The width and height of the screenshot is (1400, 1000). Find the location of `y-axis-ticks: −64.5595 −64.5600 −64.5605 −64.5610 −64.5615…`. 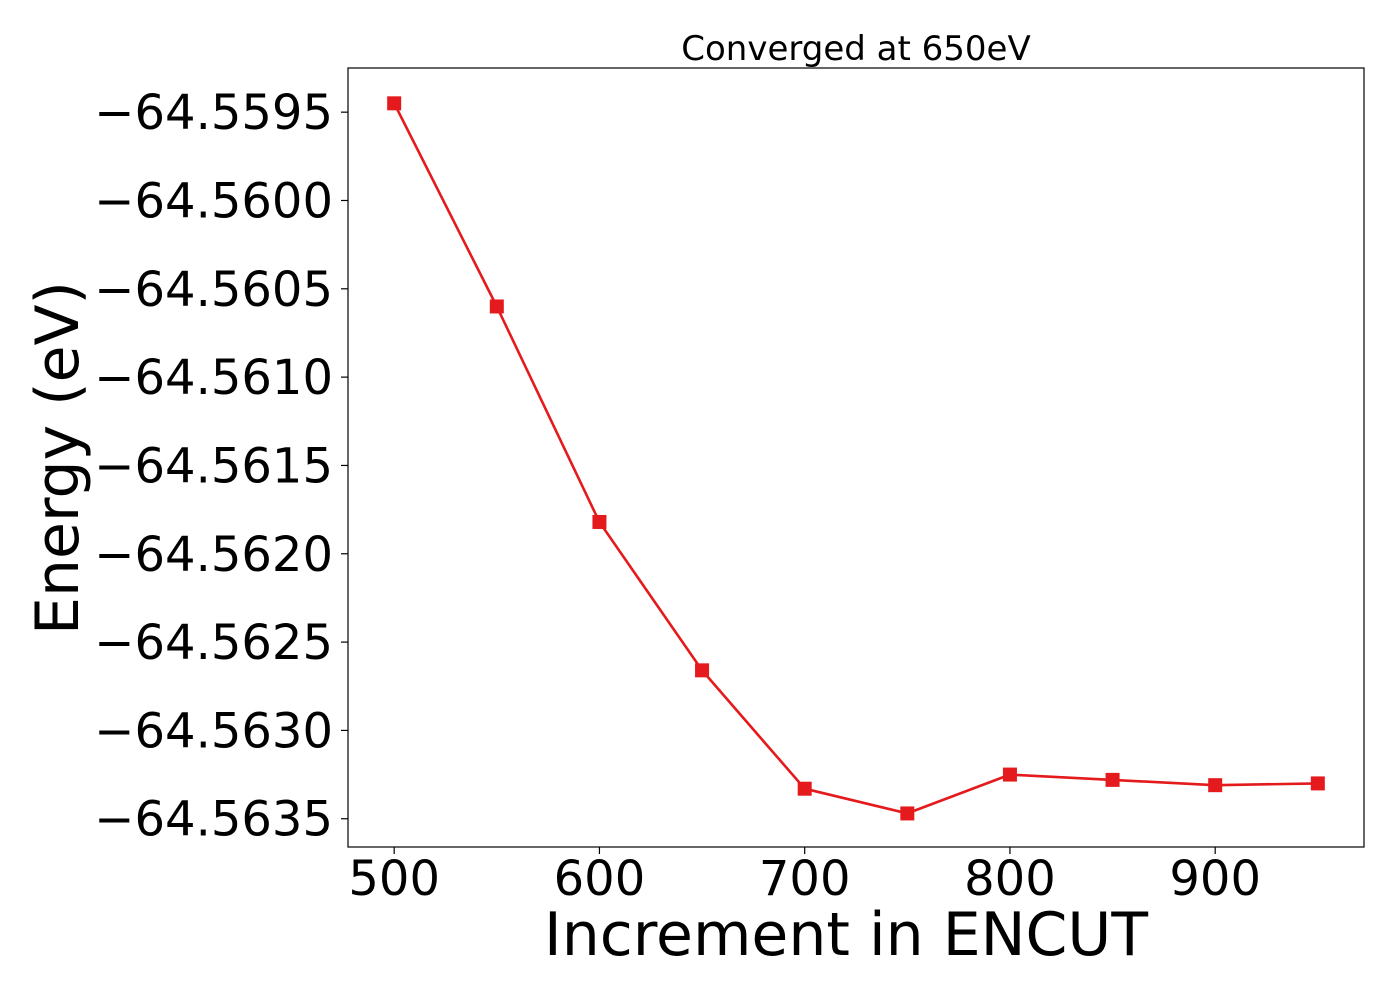

y-axis-ticks: −64.5595 −64.5600 −64.5605 −64.5610 −64.5615… is located at coordinates (221, 466).